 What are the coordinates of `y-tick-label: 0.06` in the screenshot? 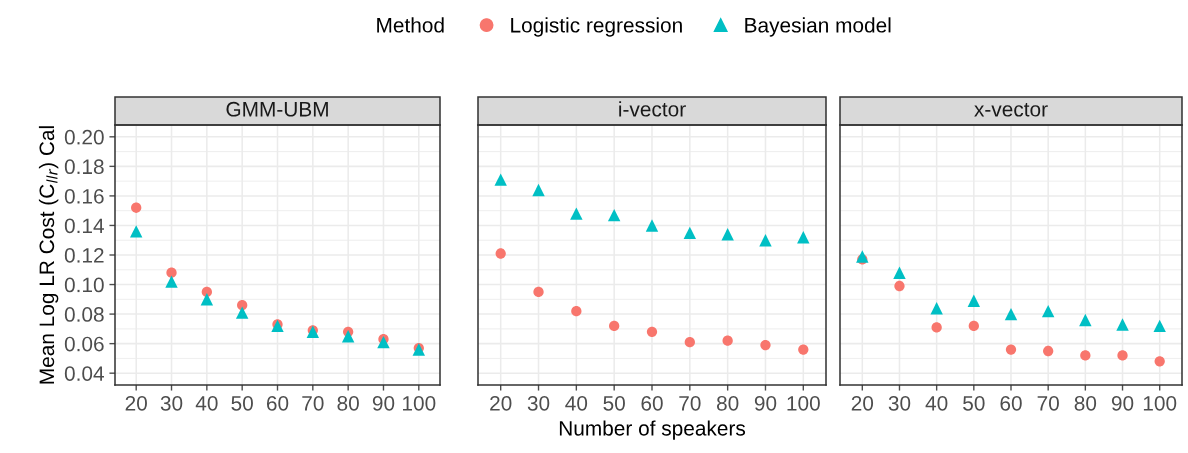 It's located at (84, 344).